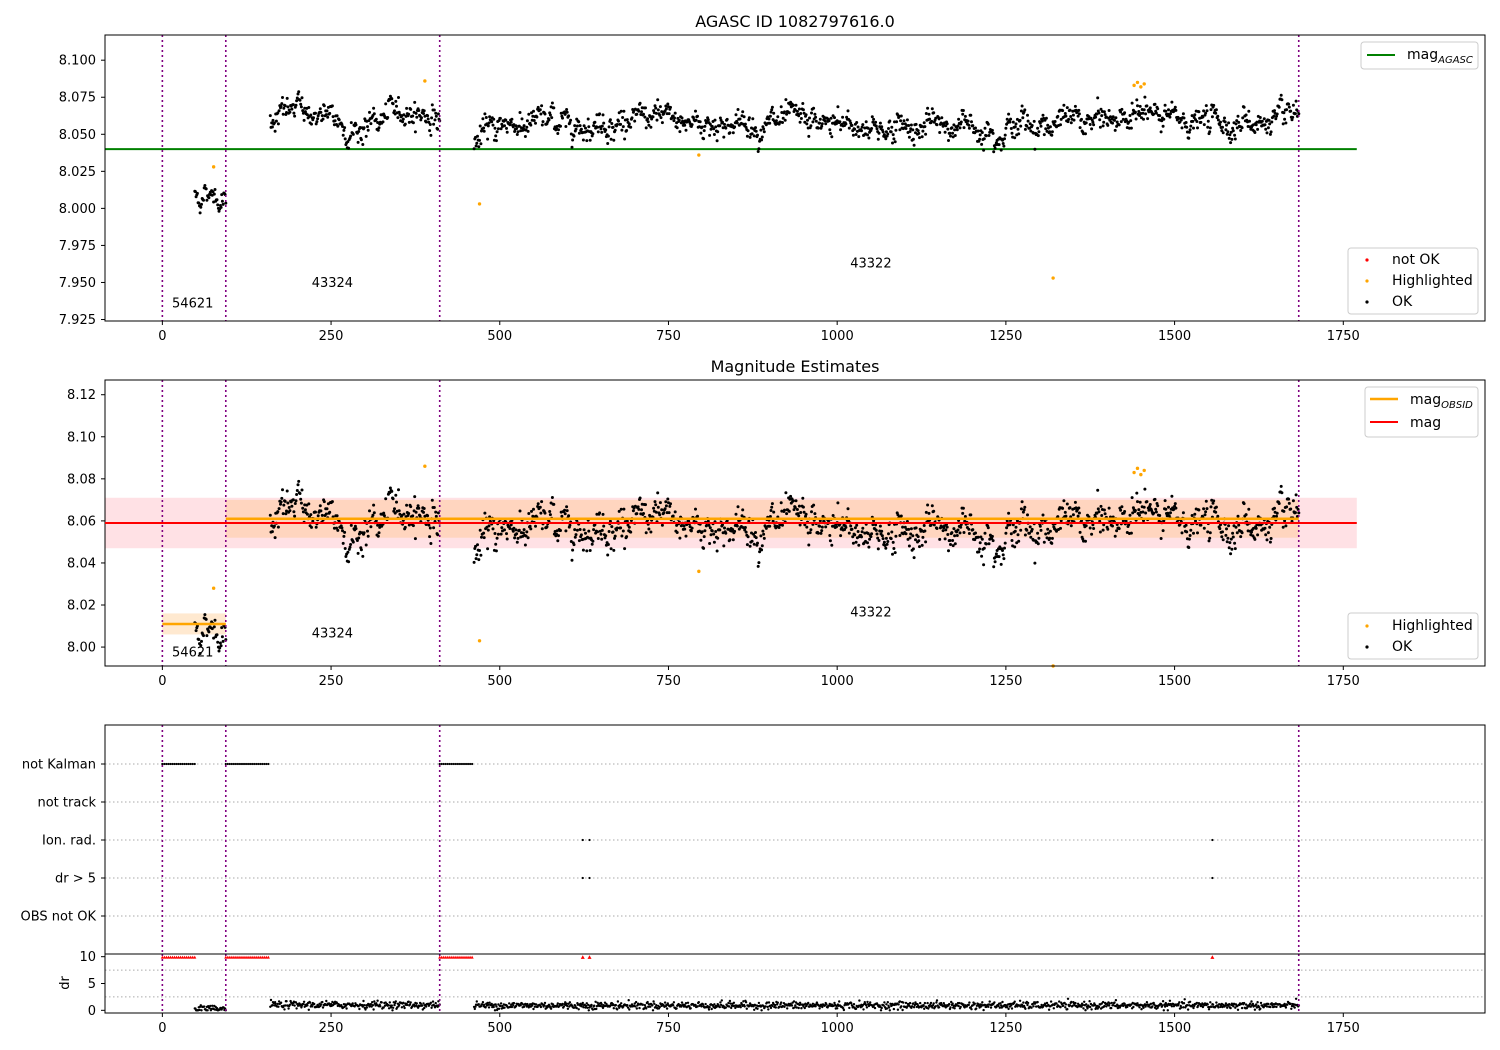  What do you see at coordinates (1137, 468) in the screenshot?
I see `highlighted-point` at bounding box center [1137, 468].